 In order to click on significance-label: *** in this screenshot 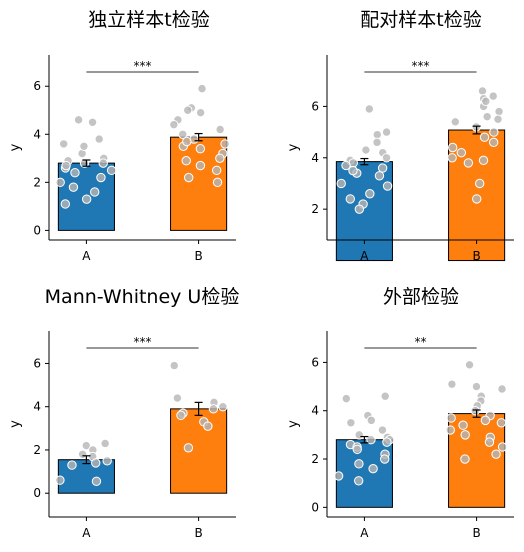, I will do `click(143, 66)`.